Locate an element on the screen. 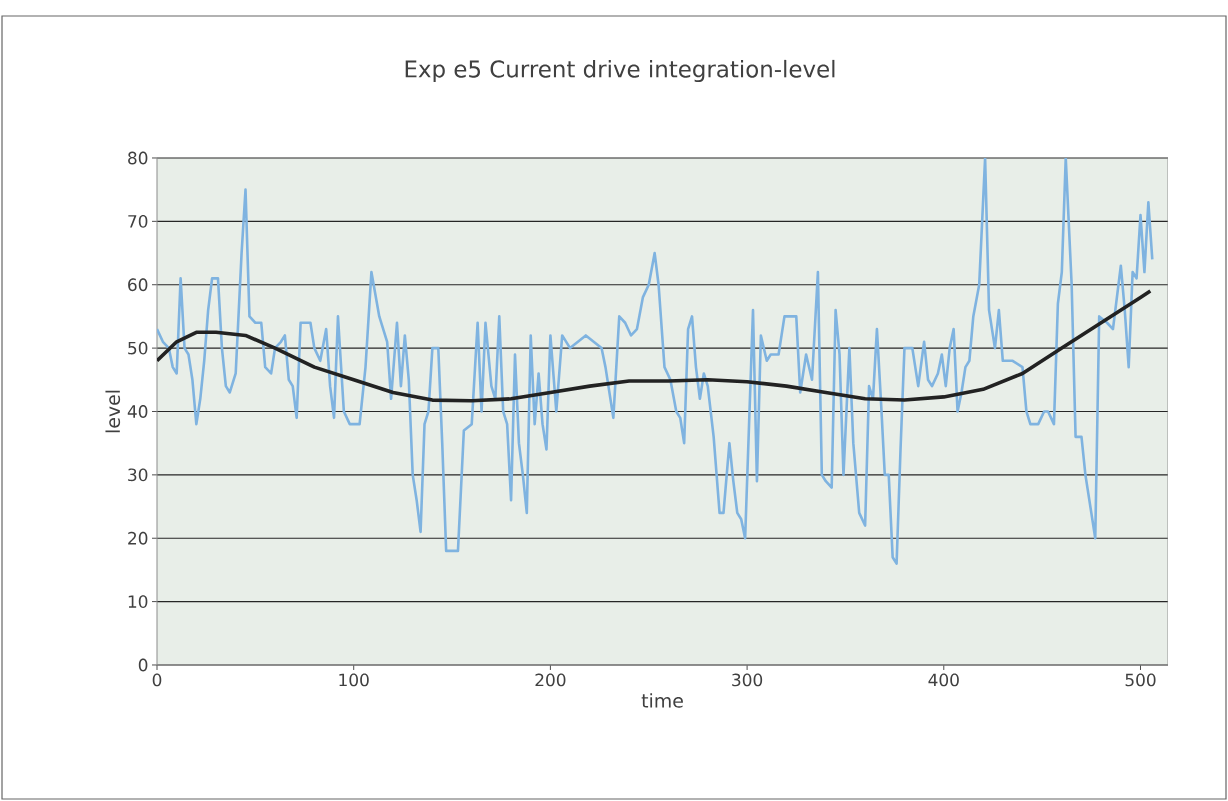 This screenshot has width=1228, height=801. y-tick-label: 30 is located at coordinates (138, 475).